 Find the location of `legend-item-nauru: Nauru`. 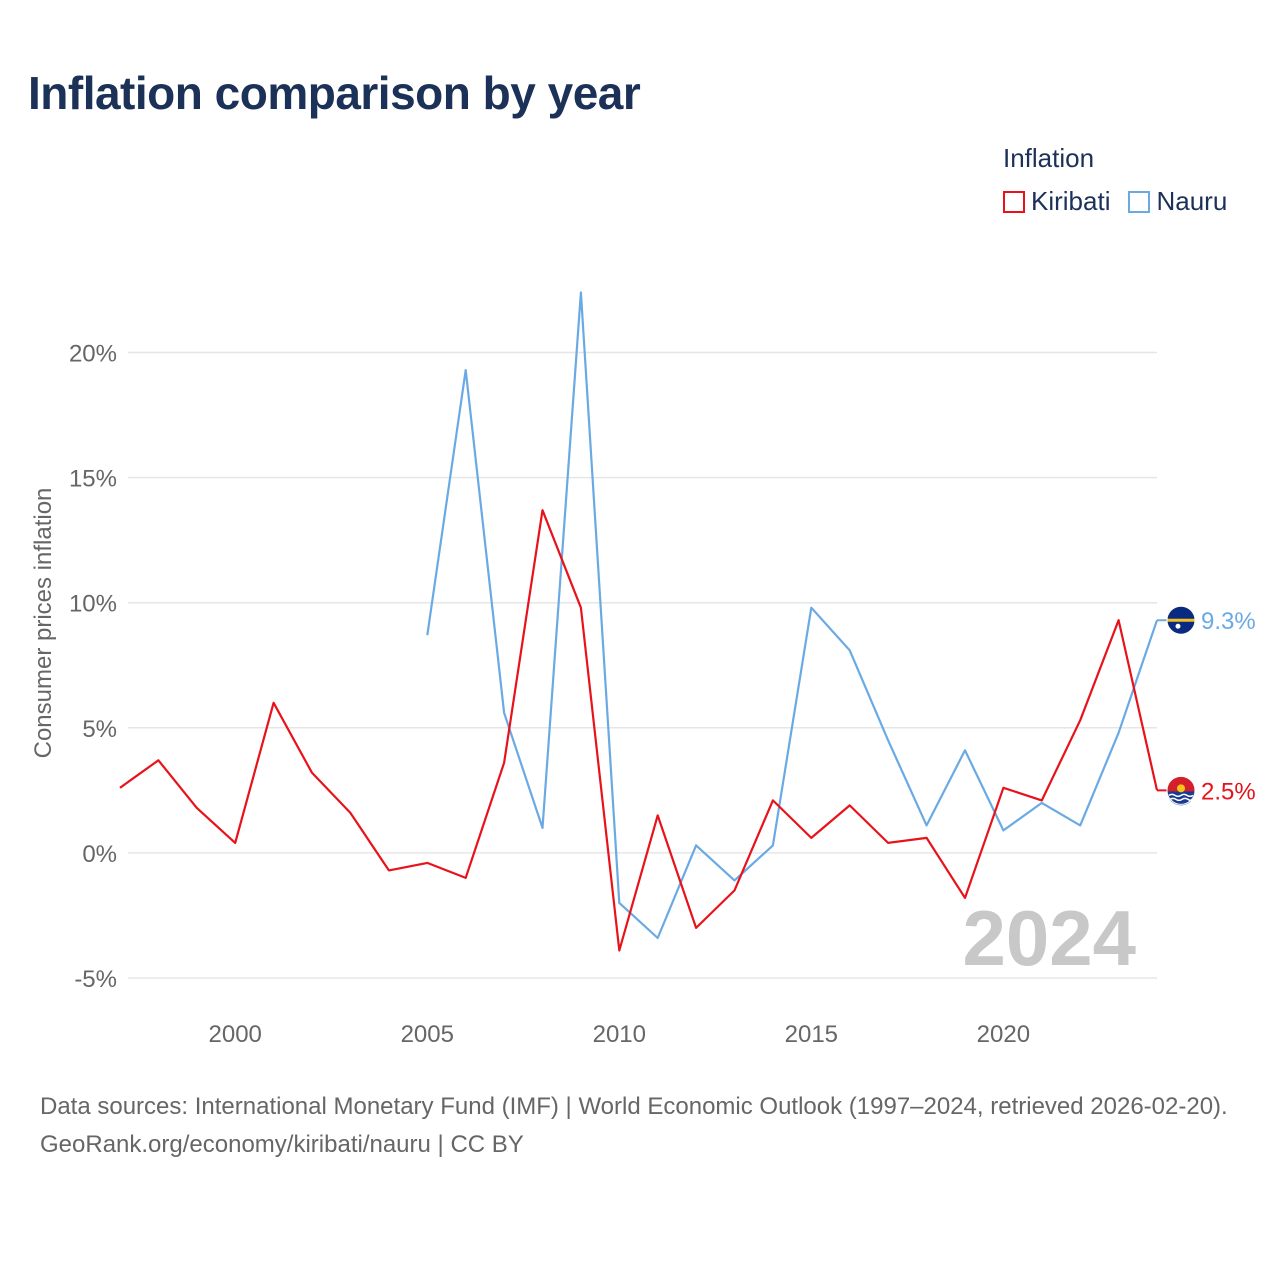

legend-item-nauru: Nauru is located at coordinates (1177, 201).